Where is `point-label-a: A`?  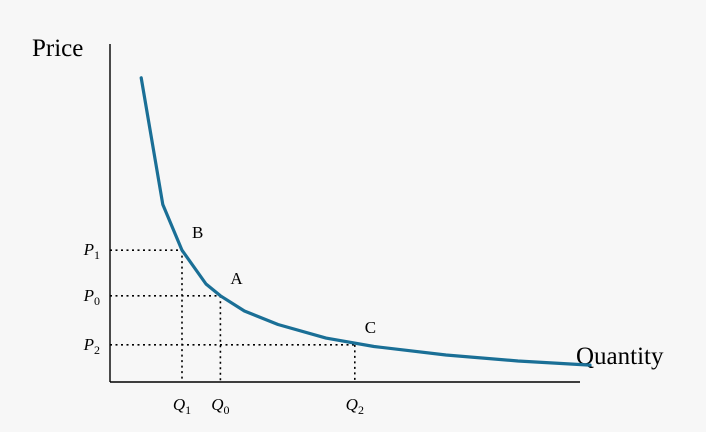
point-label-a: A is located at coordinates (236, 278).